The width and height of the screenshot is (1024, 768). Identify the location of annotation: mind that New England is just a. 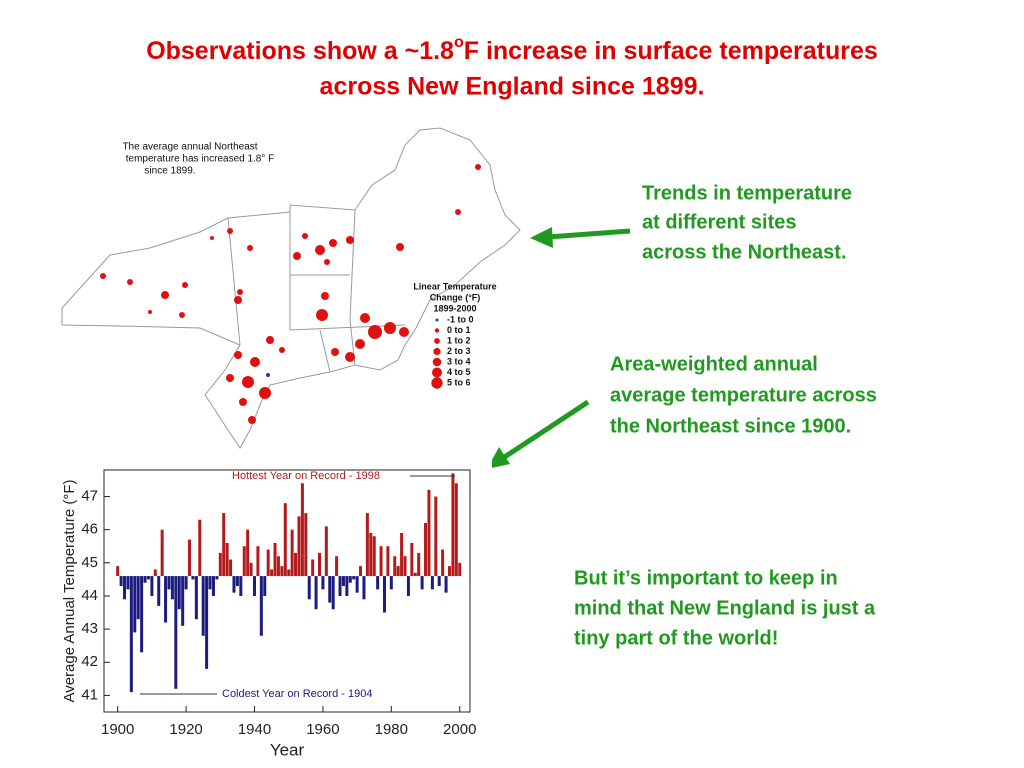
(725, 608).